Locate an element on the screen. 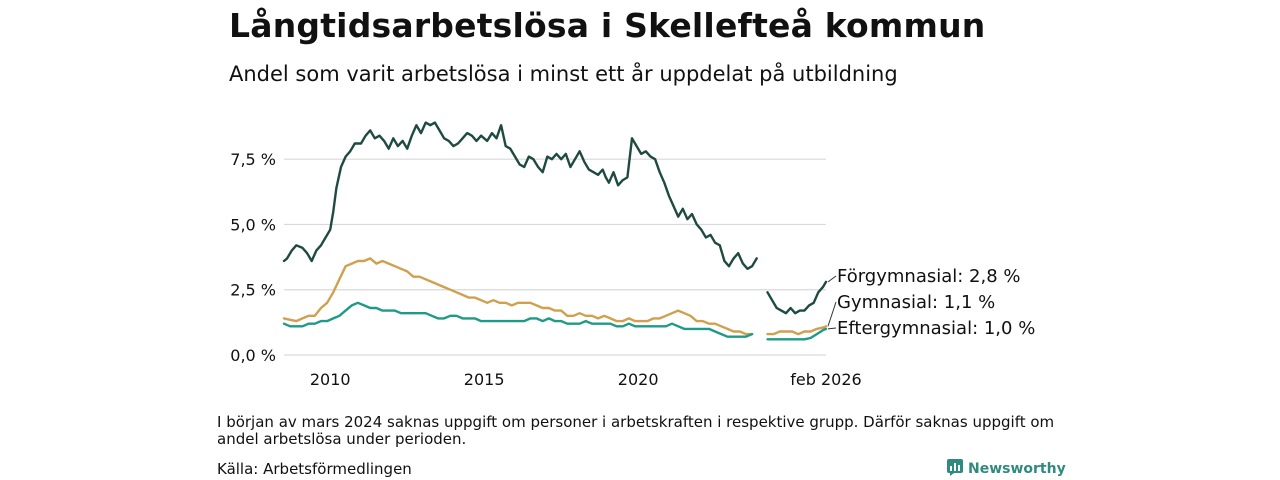 This screenshot has height=480, width=1280. end-label-gymnasial: Gymnasial: 1,1 % is located at coordinates (916, 302).